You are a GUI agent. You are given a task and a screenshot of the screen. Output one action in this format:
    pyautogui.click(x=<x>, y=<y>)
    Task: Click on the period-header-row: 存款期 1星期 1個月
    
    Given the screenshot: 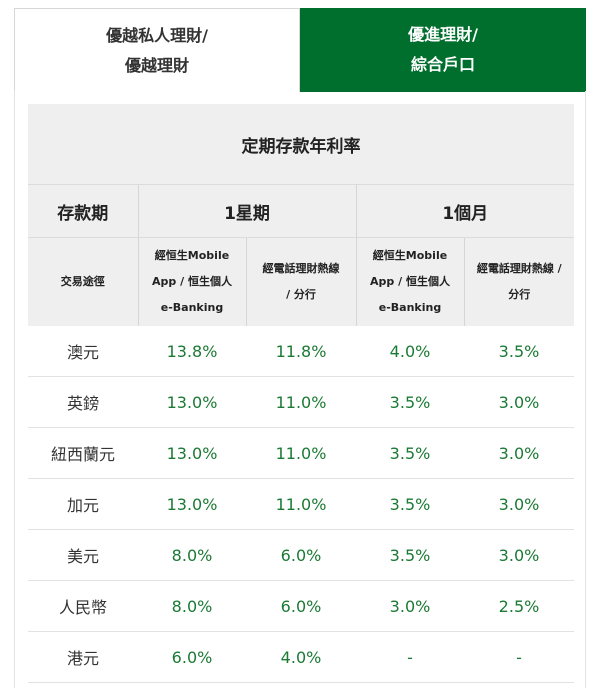 What is the action you would take?
    pyautogui.click(x=301, y=211)
    